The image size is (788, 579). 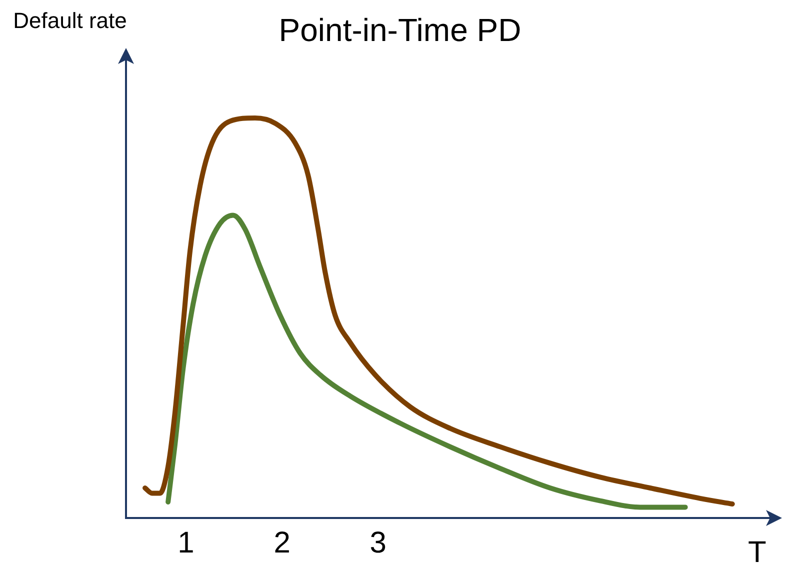 I want to click on x-tick-label: 3, so click(x=378, y=543).